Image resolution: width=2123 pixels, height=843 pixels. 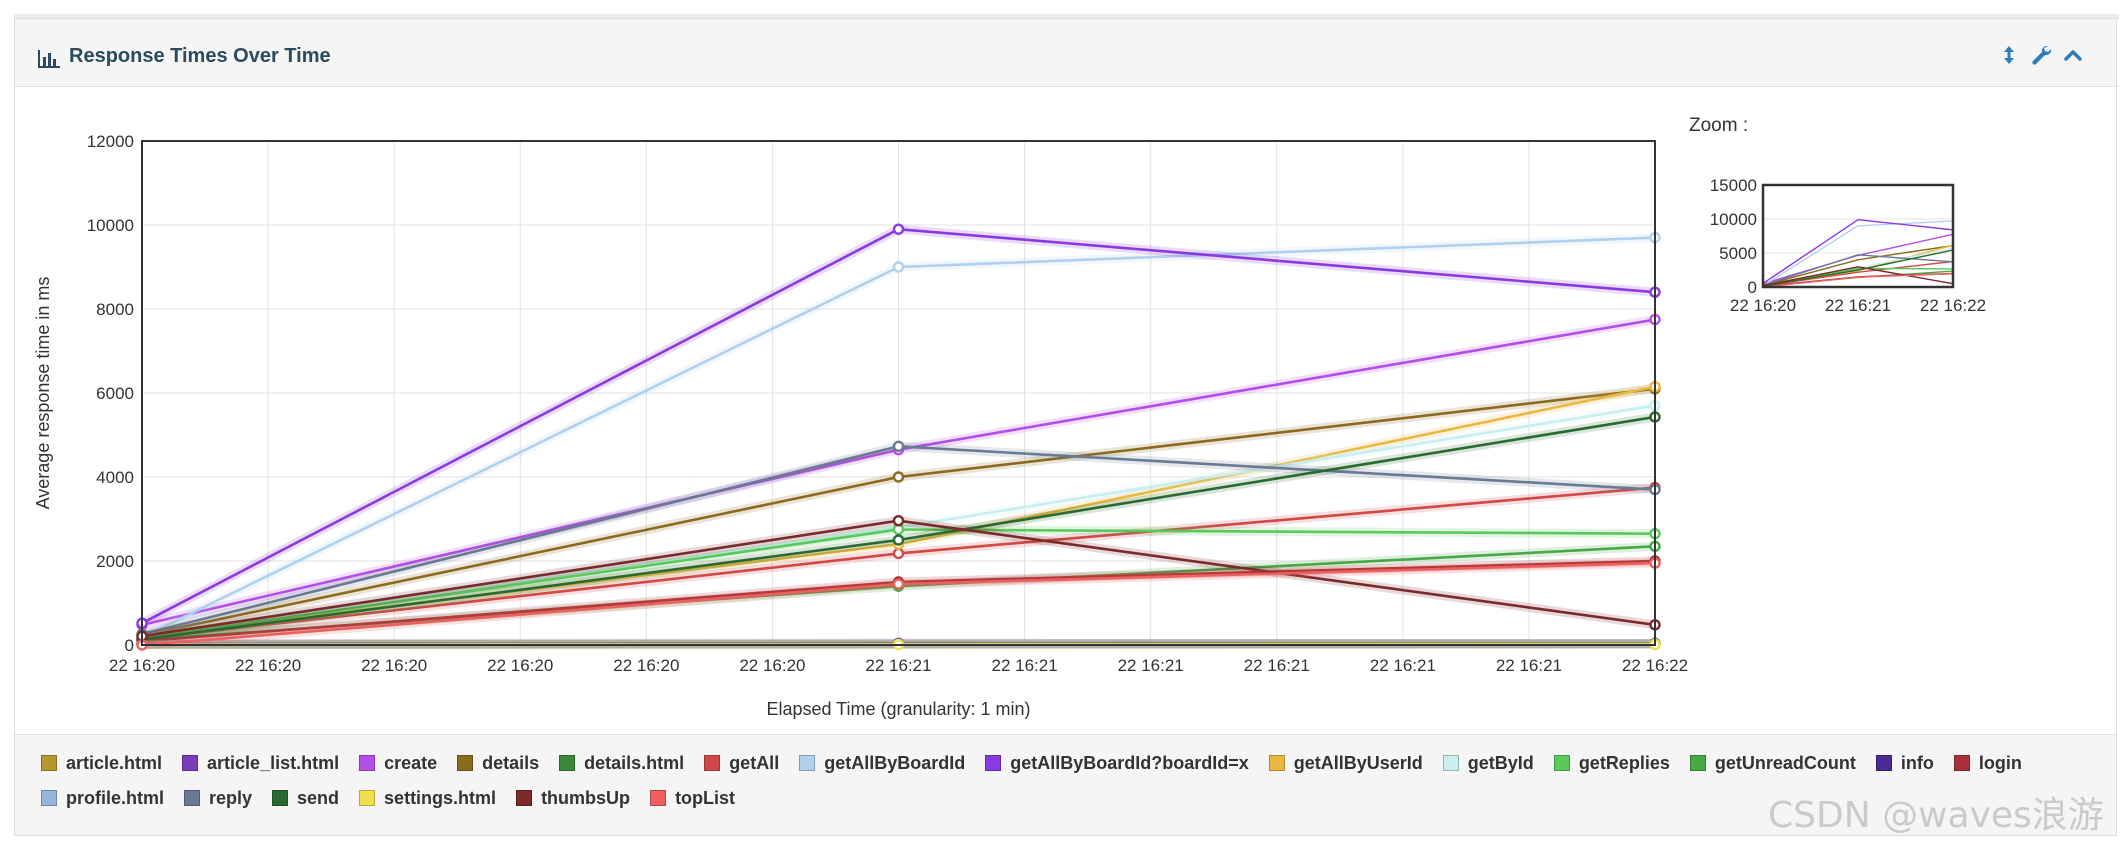 I want to click on legend-label: getUnreadCount, so click(x=1785, y=762).